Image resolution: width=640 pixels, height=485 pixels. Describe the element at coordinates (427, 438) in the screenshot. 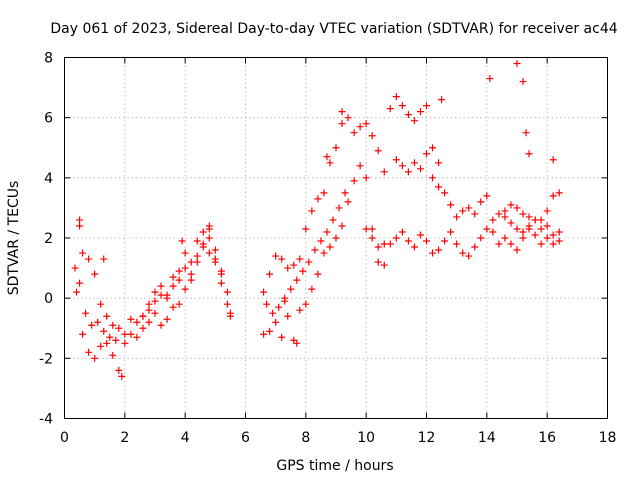

I see `x-tick-label: 12` at that location.